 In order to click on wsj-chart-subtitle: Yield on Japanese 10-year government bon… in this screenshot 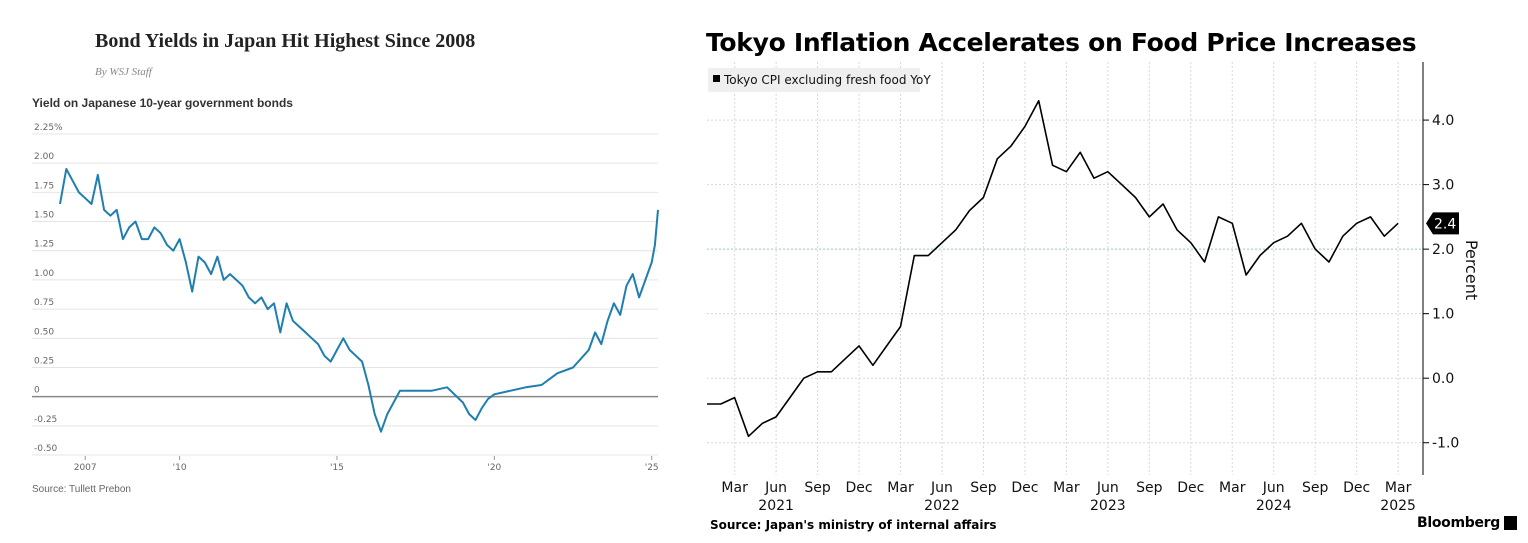, I will do `click(162, 103)`.